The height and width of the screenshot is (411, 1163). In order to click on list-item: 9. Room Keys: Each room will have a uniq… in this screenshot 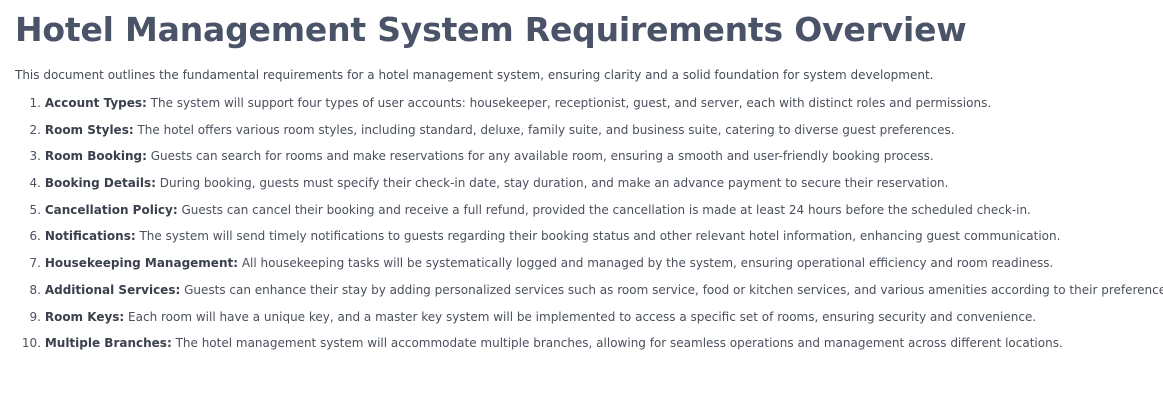, I will do `click(581, 317)`.